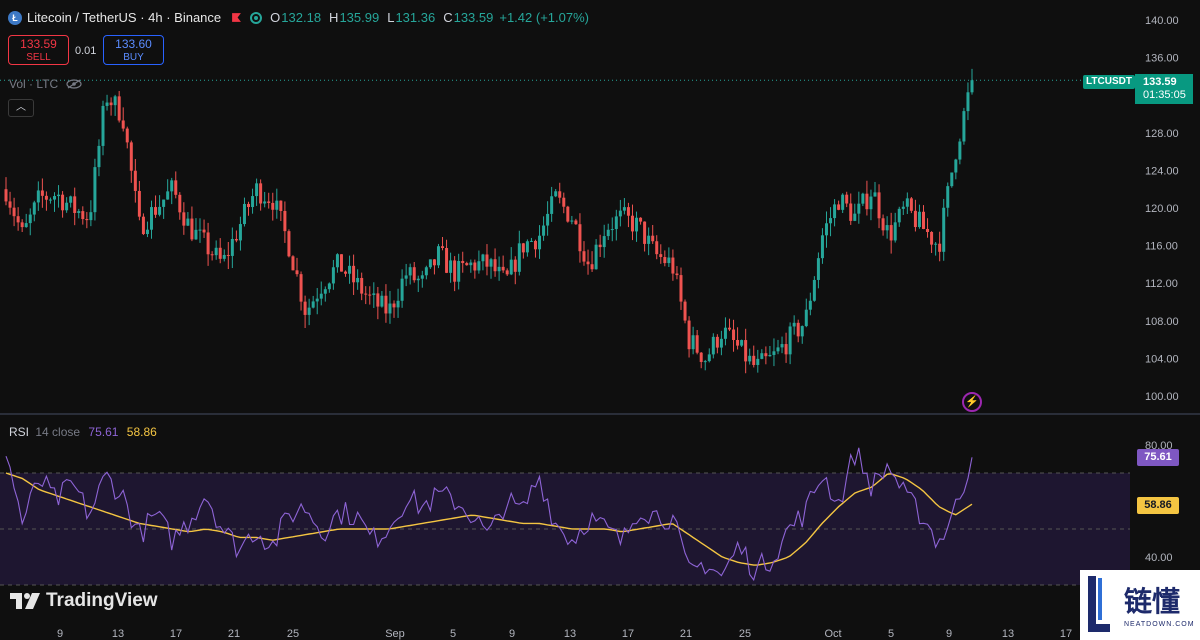 The image size is (1200, 640). Describe the element at coordinates (74, 84) in the screenshot. I see `eye-hidden-icon` at that location.